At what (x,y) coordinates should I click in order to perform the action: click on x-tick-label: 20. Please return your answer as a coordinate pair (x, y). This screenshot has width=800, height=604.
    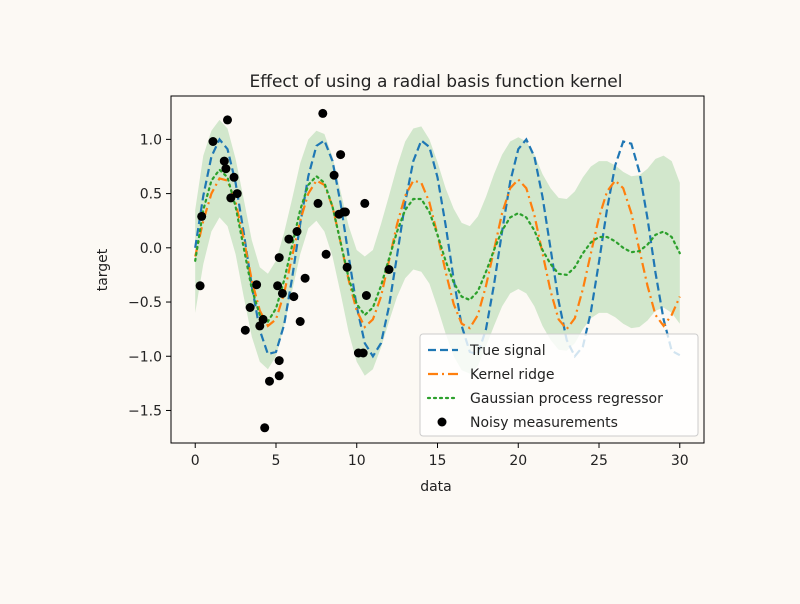
    Looking at the image, I should click on (518, 461).